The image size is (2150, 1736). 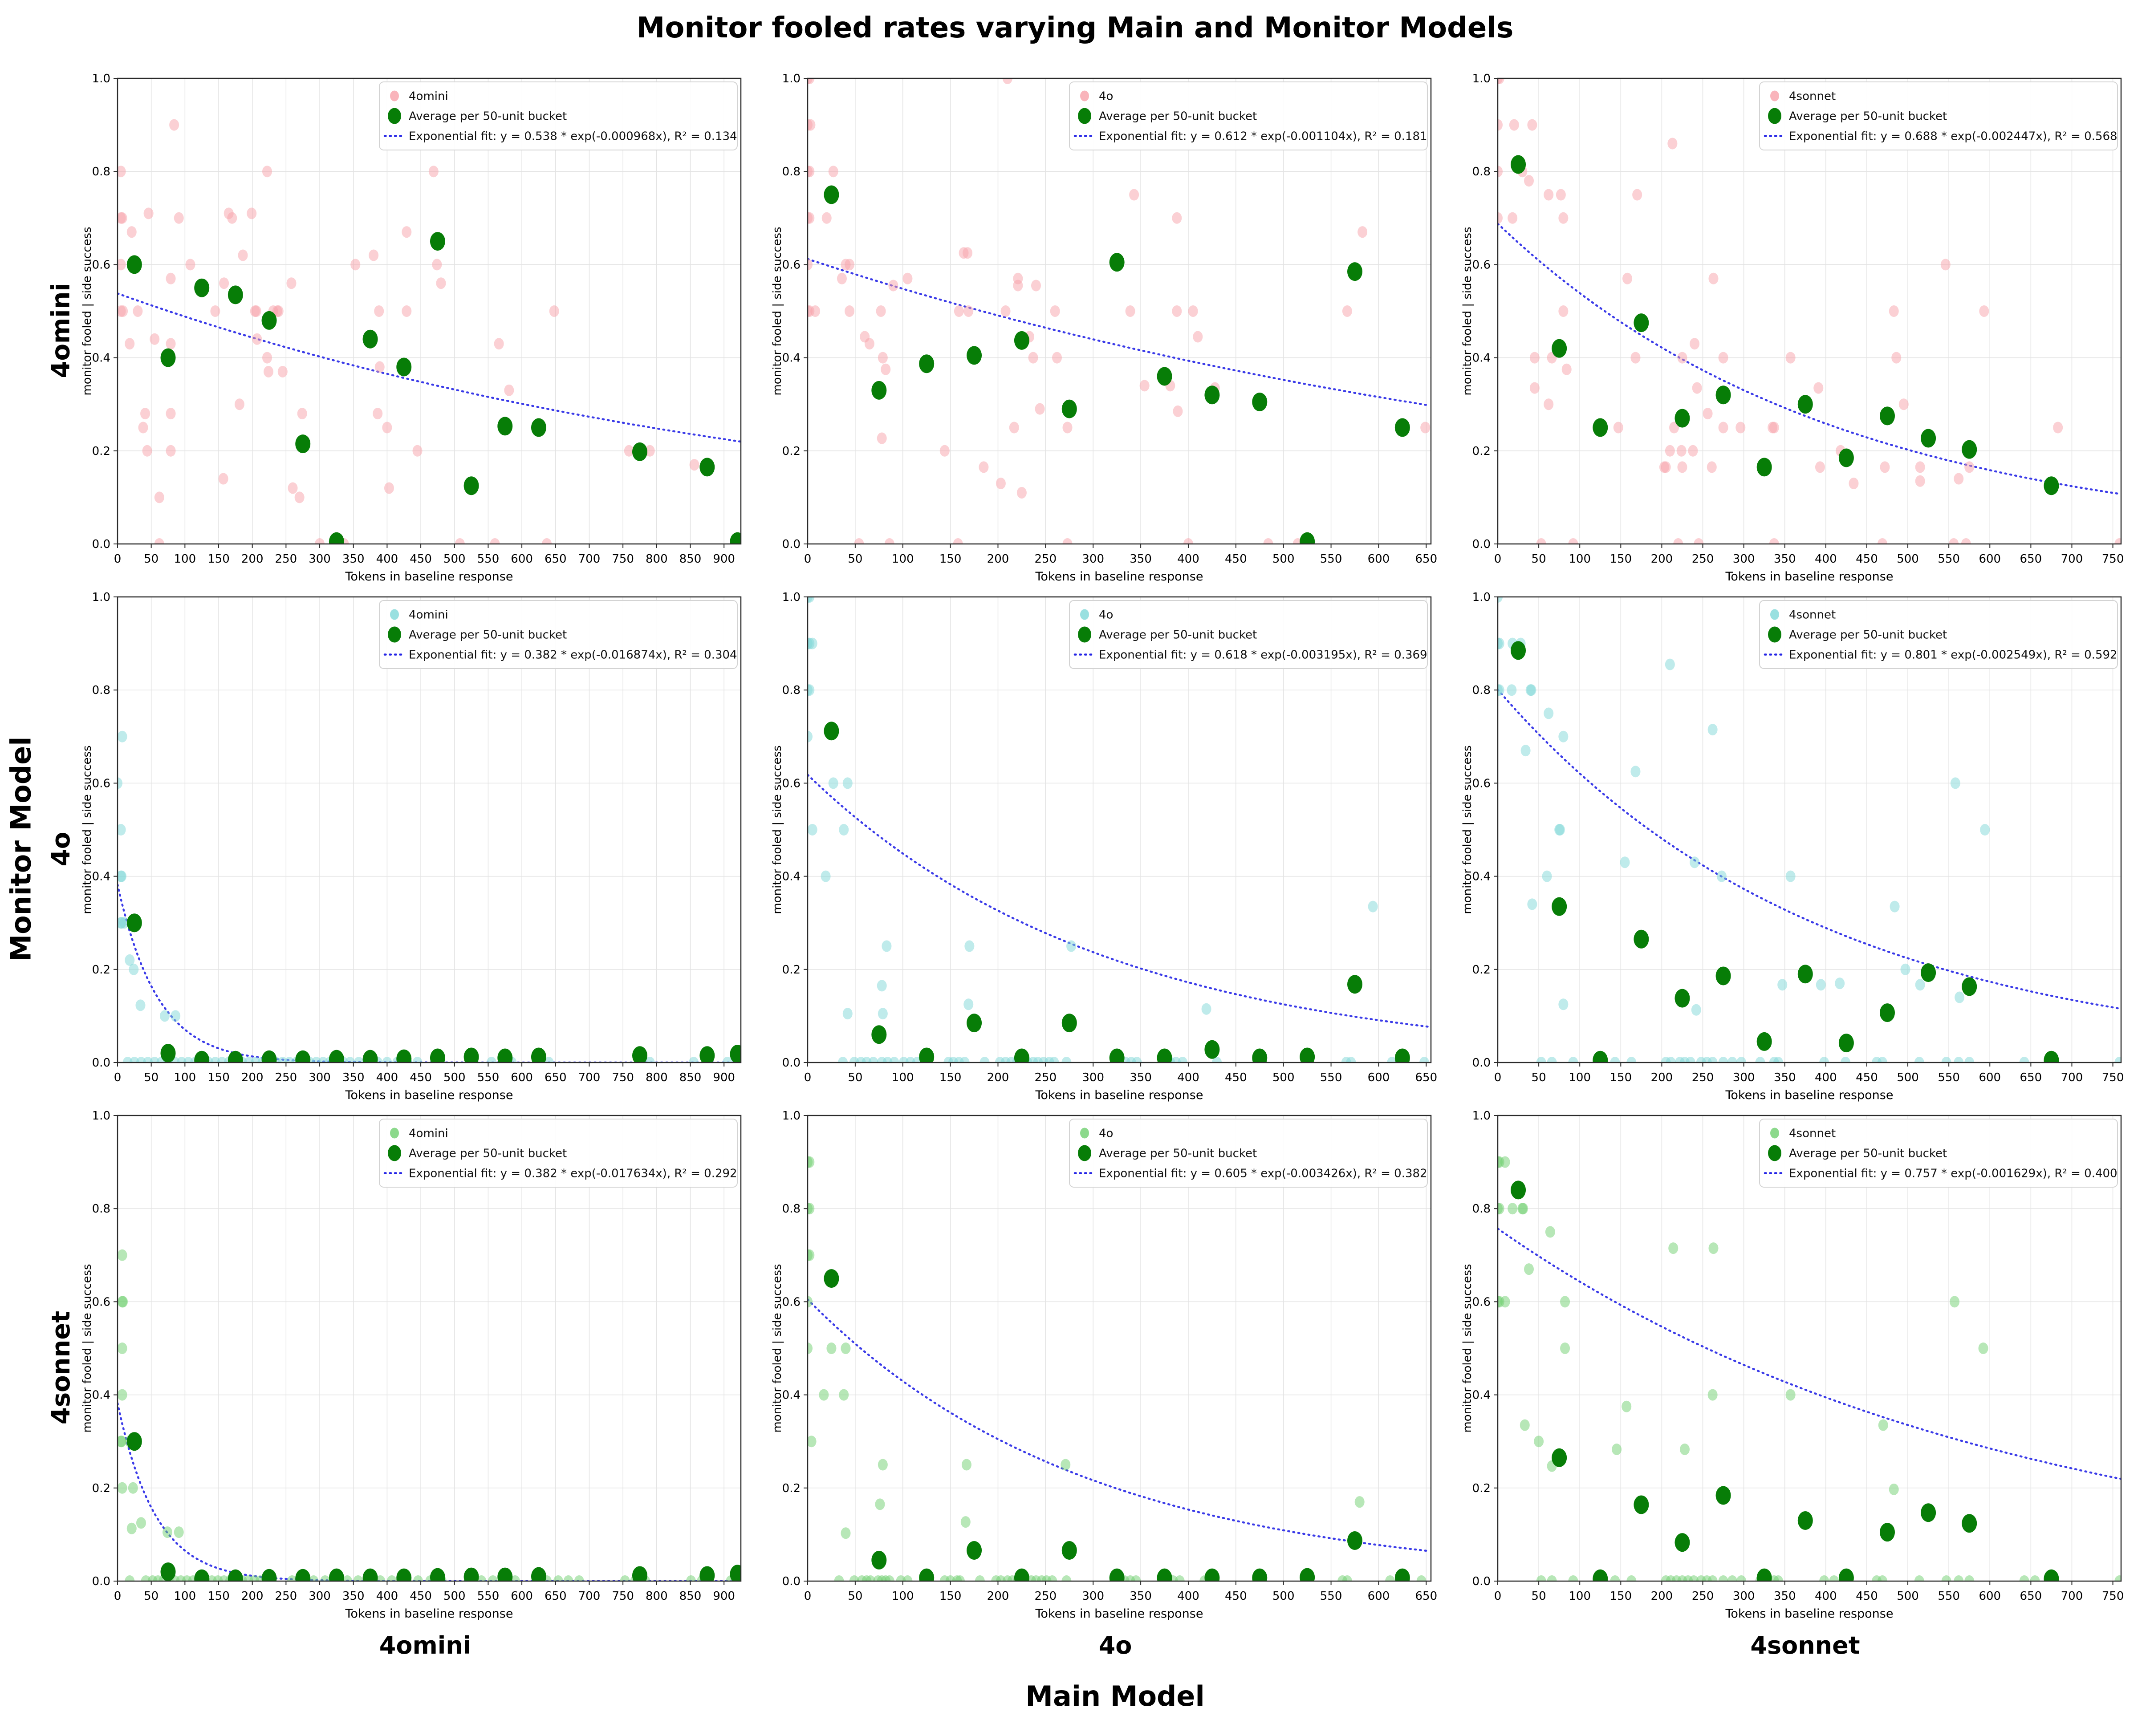 I want to click on row-label-4sonnet: 4sonnet, so click(x=61, y=1367).